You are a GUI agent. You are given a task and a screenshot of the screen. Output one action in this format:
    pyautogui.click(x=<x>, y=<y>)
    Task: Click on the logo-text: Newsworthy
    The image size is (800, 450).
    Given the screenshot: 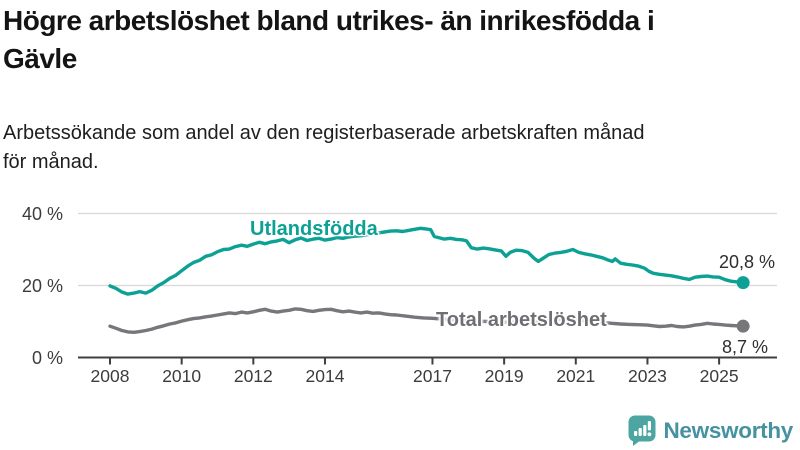 What is the action you would take?
    pyautogui.click(x=728, y=430)
    